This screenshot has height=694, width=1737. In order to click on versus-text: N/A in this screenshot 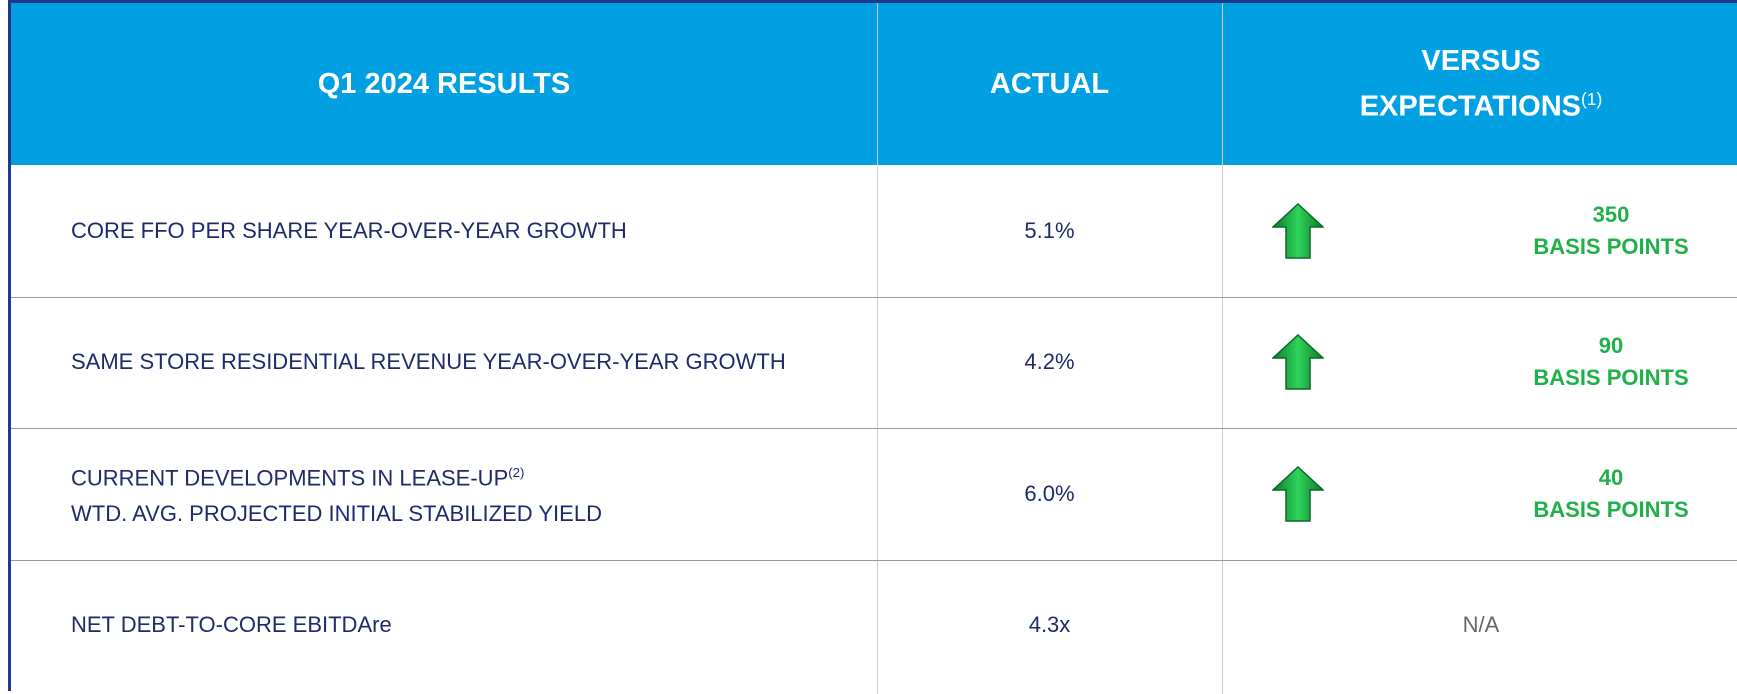, I will do `click(1481, 625)`.